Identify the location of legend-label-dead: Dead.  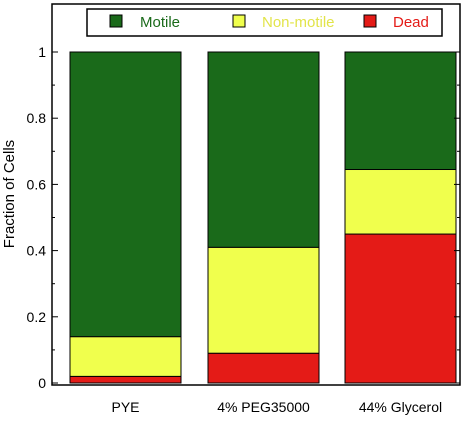
(411, 22).